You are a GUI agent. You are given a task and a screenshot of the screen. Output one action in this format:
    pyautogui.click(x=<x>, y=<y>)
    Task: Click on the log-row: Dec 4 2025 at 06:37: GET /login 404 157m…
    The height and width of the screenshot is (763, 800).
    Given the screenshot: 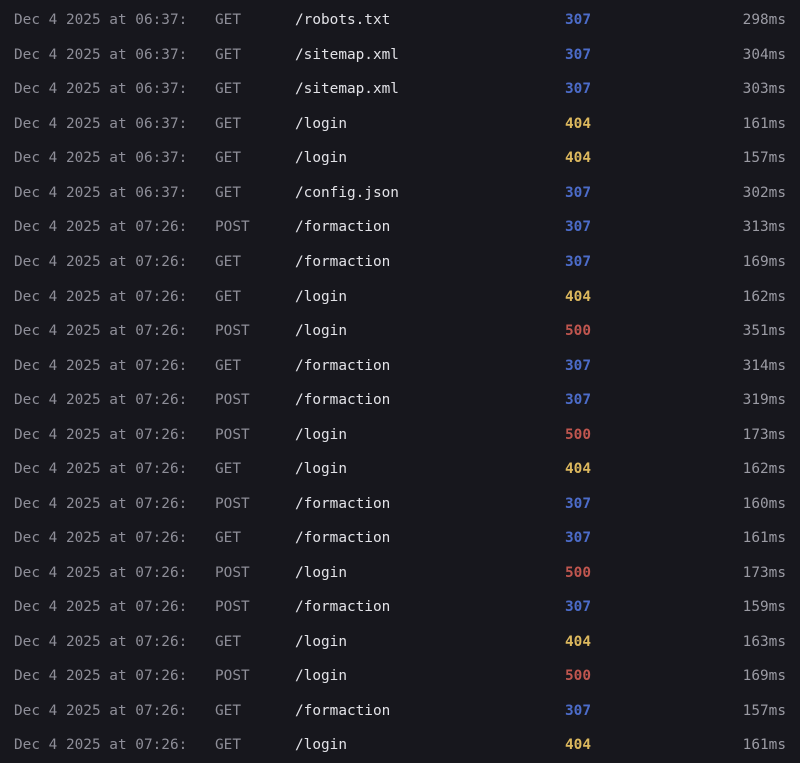 What is the action you would take?
    pyautogui.click(x=400, y=158)
    